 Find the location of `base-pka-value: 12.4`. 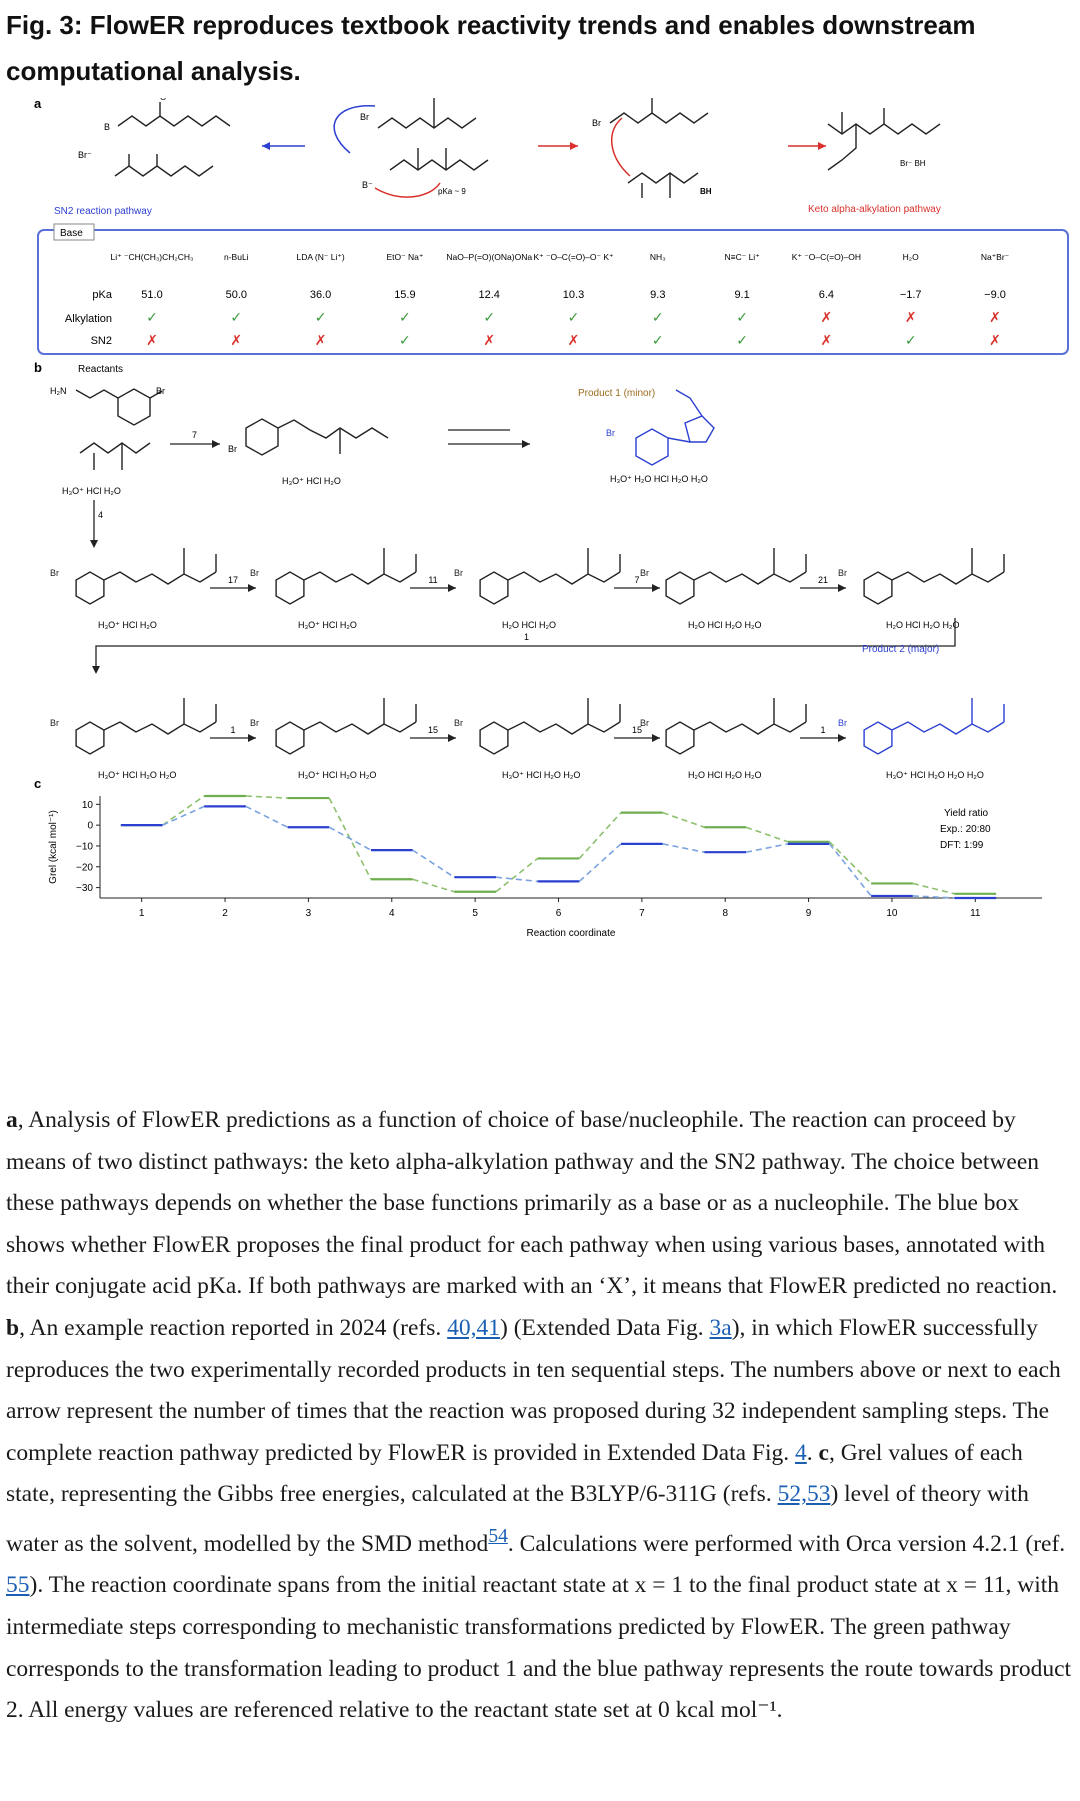

base-pka-value: 12.4 is located at coordinates (488, 295).